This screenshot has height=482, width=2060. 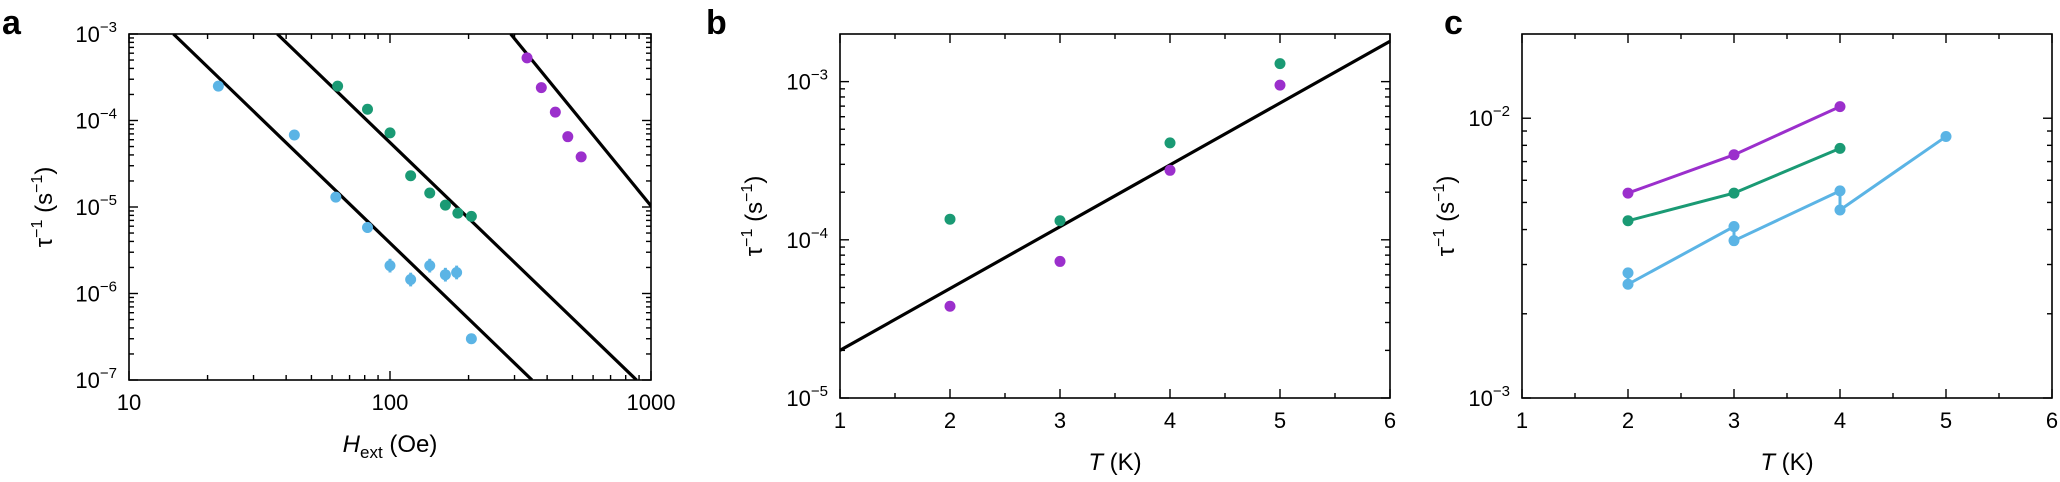 What do you see at coordinates (96, 293) in the screenshot?
I see `y-tick-label: 10⁻⁶` at bounding box center [96, 293].